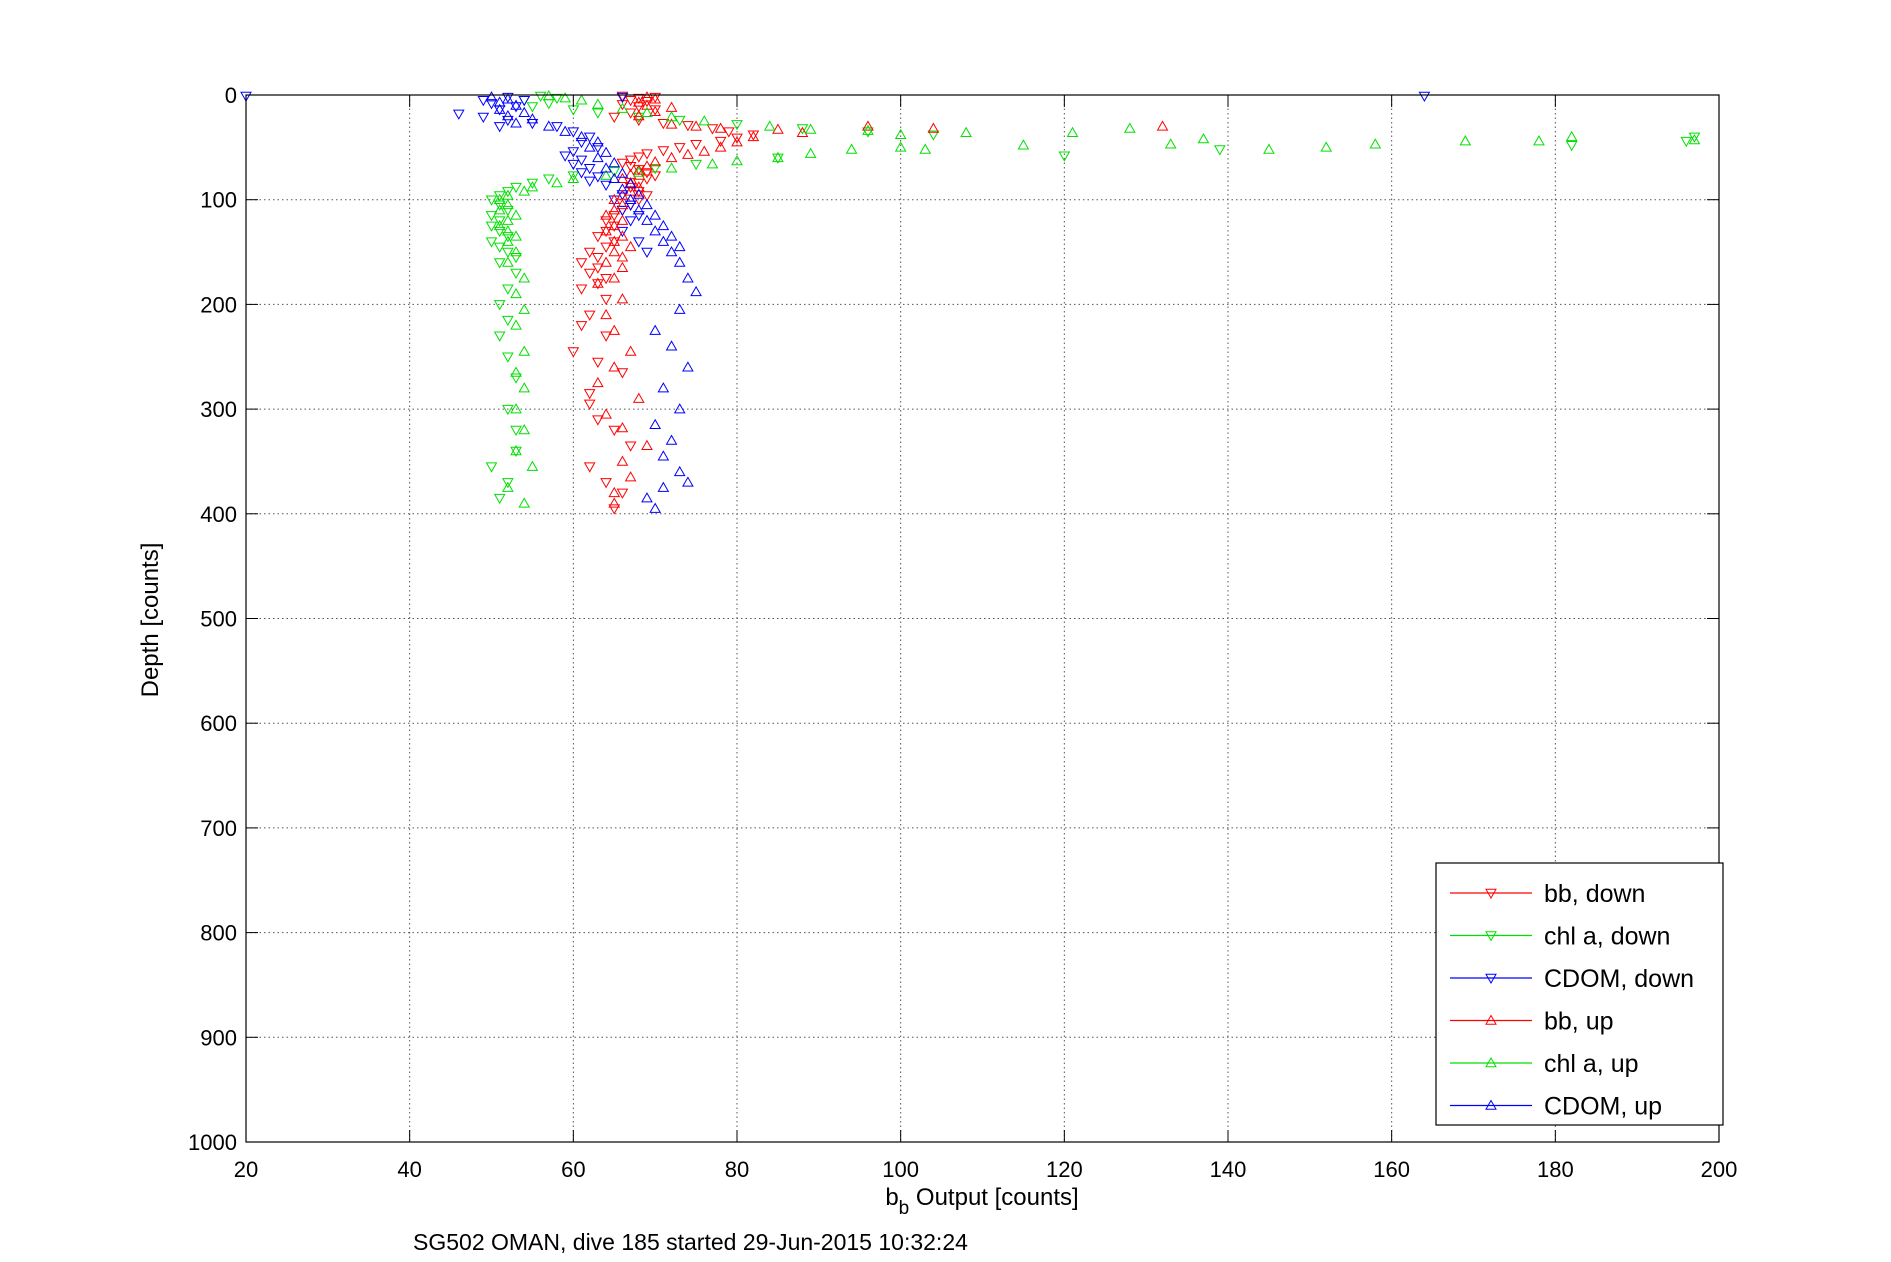  Describe the element at coordinates (737, 1169) in the screenshot. I see `x-tick-label: 80` at that location.